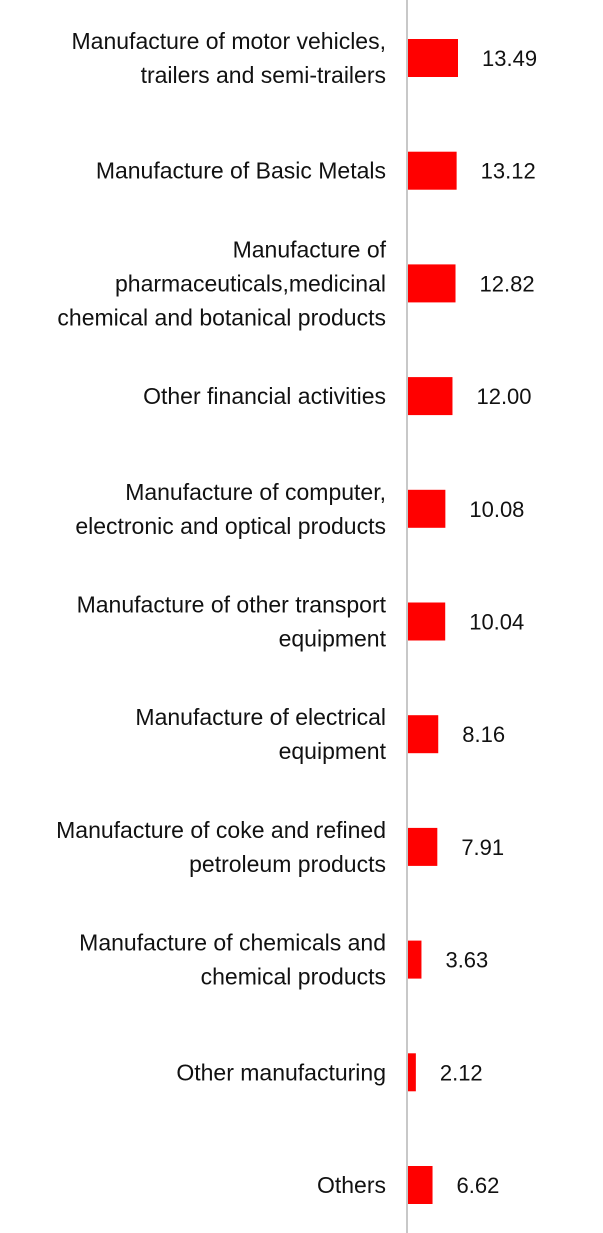 The image size is (603, 1233). What do you see at coordinates (293, 977) in the screenshot?
I see `category-tick-label-line: chemical products` at bounding box center [293, 977].